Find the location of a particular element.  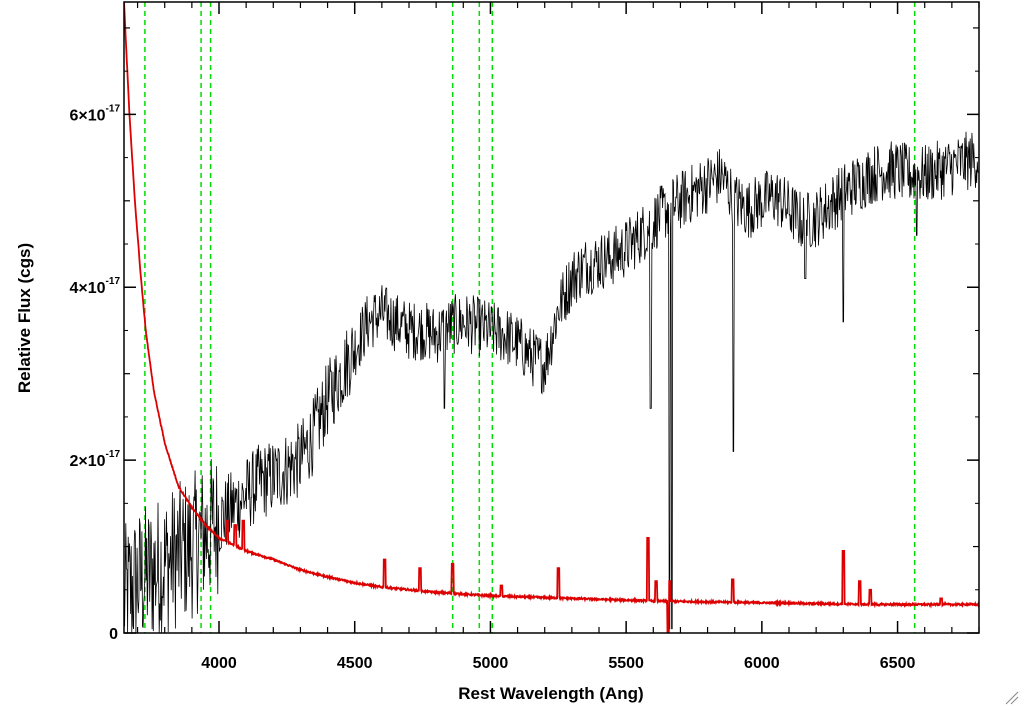

x-tick-label: 5500 is located at coordinates (626, 663).